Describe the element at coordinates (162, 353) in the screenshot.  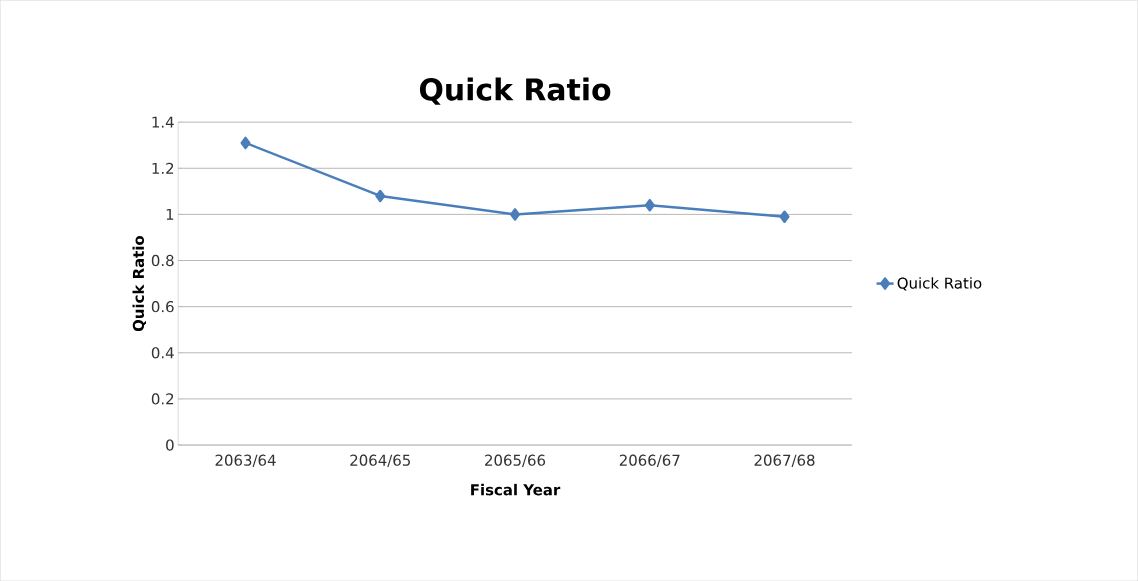
I see `y-tick-label: 0.4` at that location.